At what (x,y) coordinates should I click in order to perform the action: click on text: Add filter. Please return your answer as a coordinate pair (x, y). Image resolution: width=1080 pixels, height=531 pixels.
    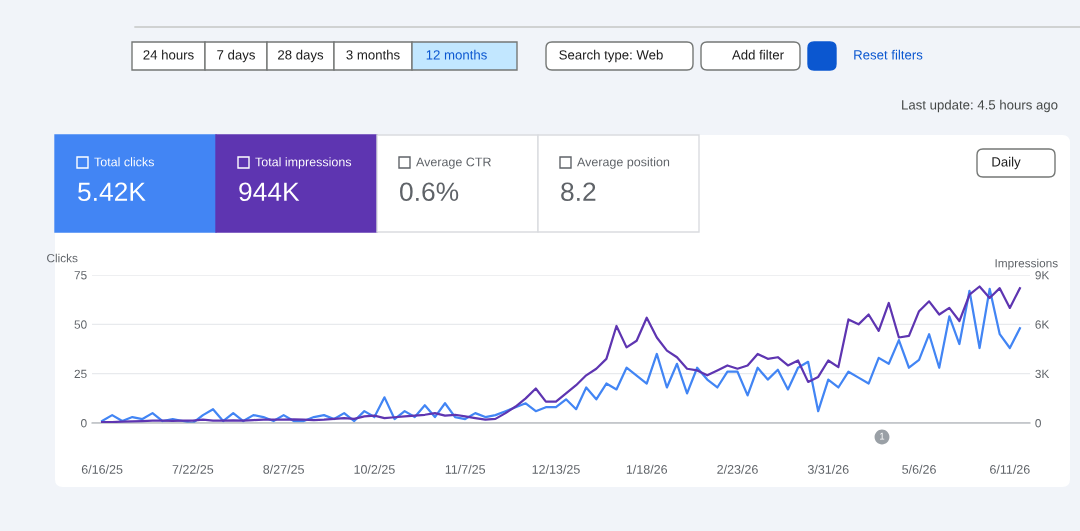
    Looking at the image, I should click on (757, 54).